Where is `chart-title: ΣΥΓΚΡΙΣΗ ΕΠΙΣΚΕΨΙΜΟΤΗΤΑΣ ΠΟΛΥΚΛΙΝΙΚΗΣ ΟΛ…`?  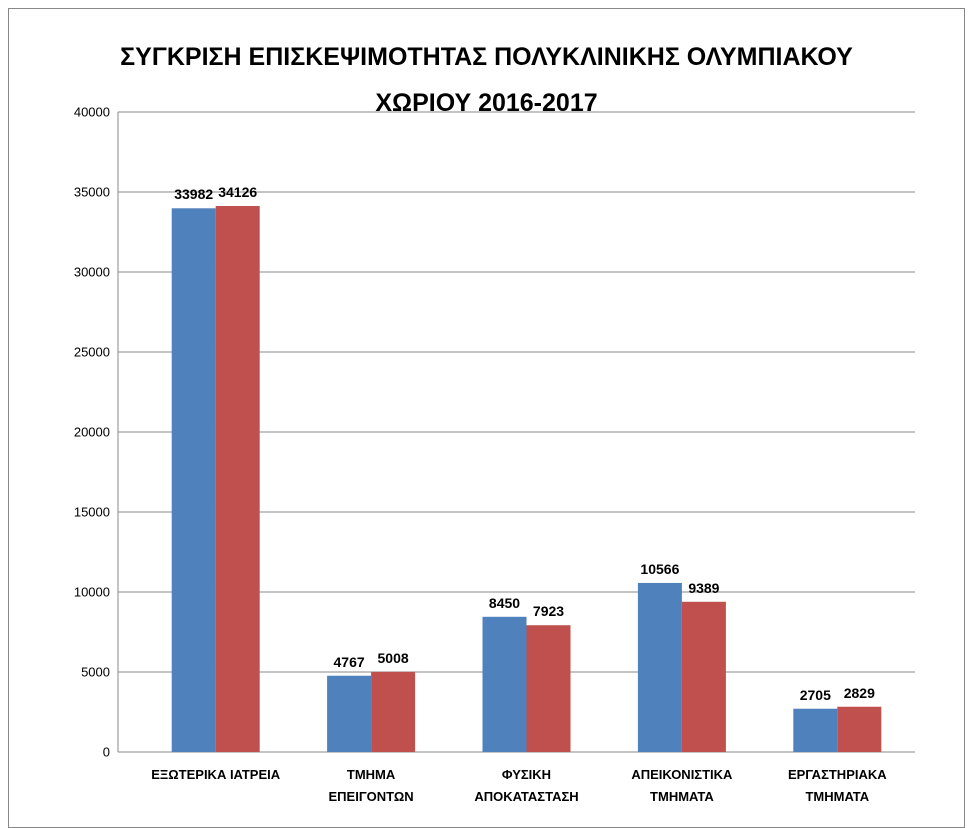
chart-title: ΣΥΓΚΡΙΣΗ ΕΠΙΣΚΕΨΙΜΟΤΗΤΑΣ ΠΟΛΥΚΛΙΝΙΚΗΣ ΟΛ… is located at coordinates (486, 80).